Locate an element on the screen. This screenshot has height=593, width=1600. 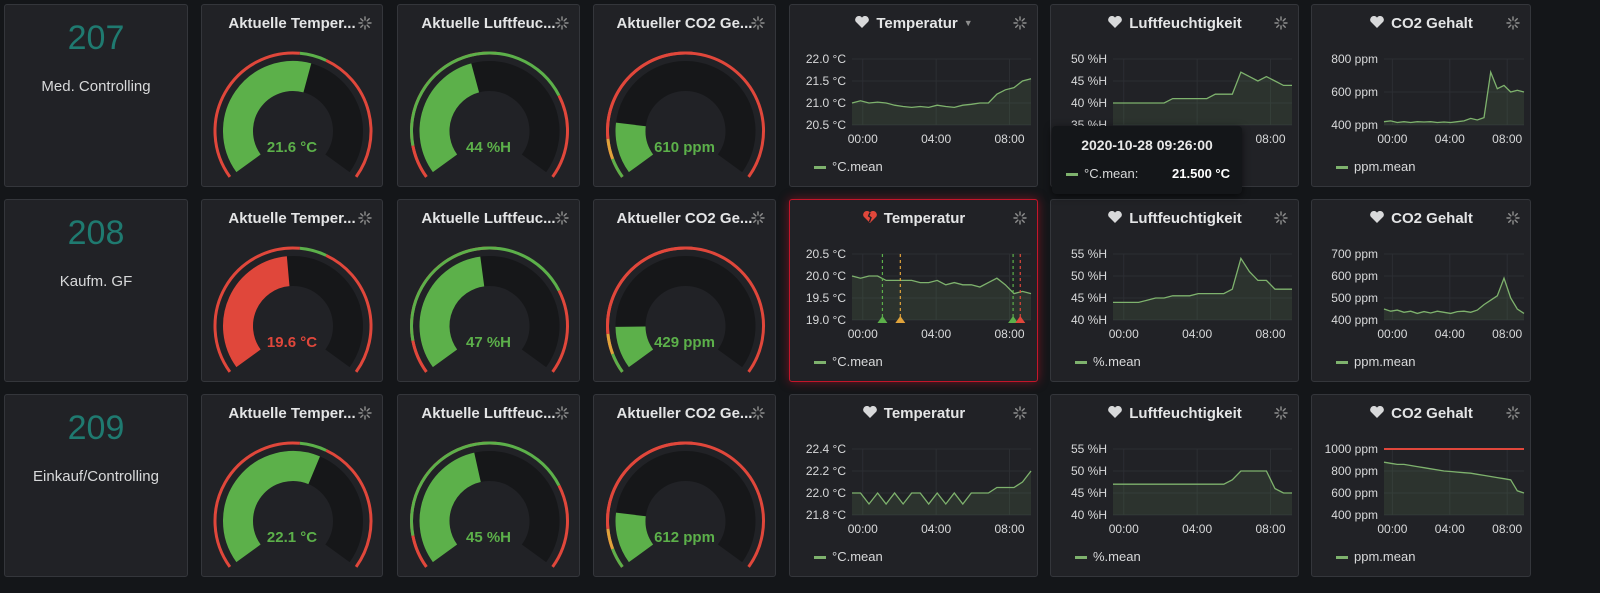
y-tick-label: 22.0 °C is located at coordinates (826, 59).